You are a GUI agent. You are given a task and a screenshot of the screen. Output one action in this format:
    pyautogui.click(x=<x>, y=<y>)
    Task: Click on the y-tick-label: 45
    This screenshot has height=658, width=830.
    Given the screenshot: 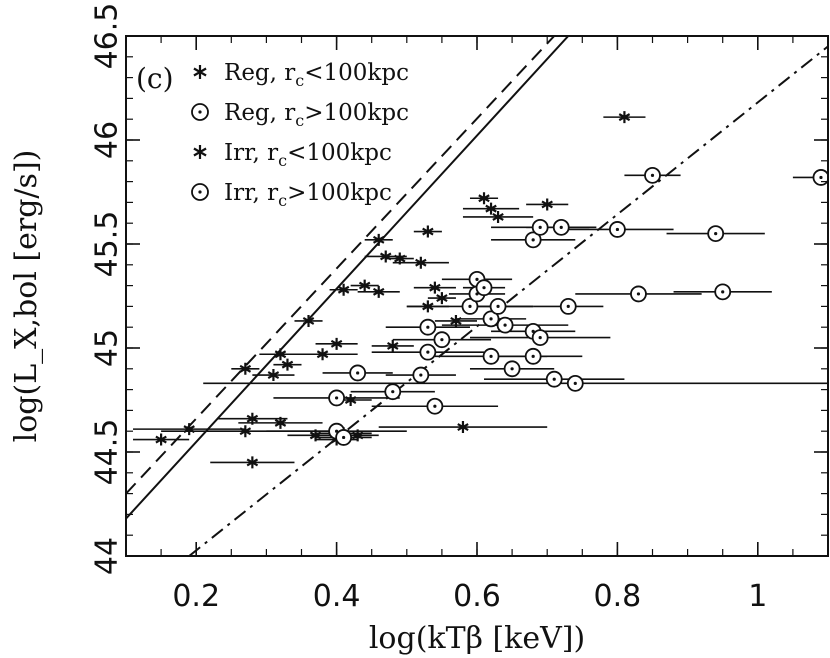 What is the action you would take?
    pyautogui.click(x=107, y=348)
    